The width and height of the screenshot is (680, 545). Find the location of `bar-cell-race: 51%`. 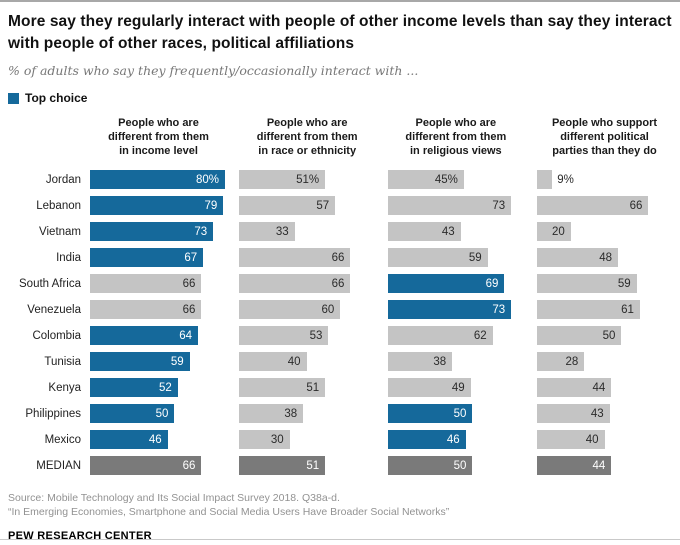

bar-cell-race: 51% is located at coordinates (313, 180).